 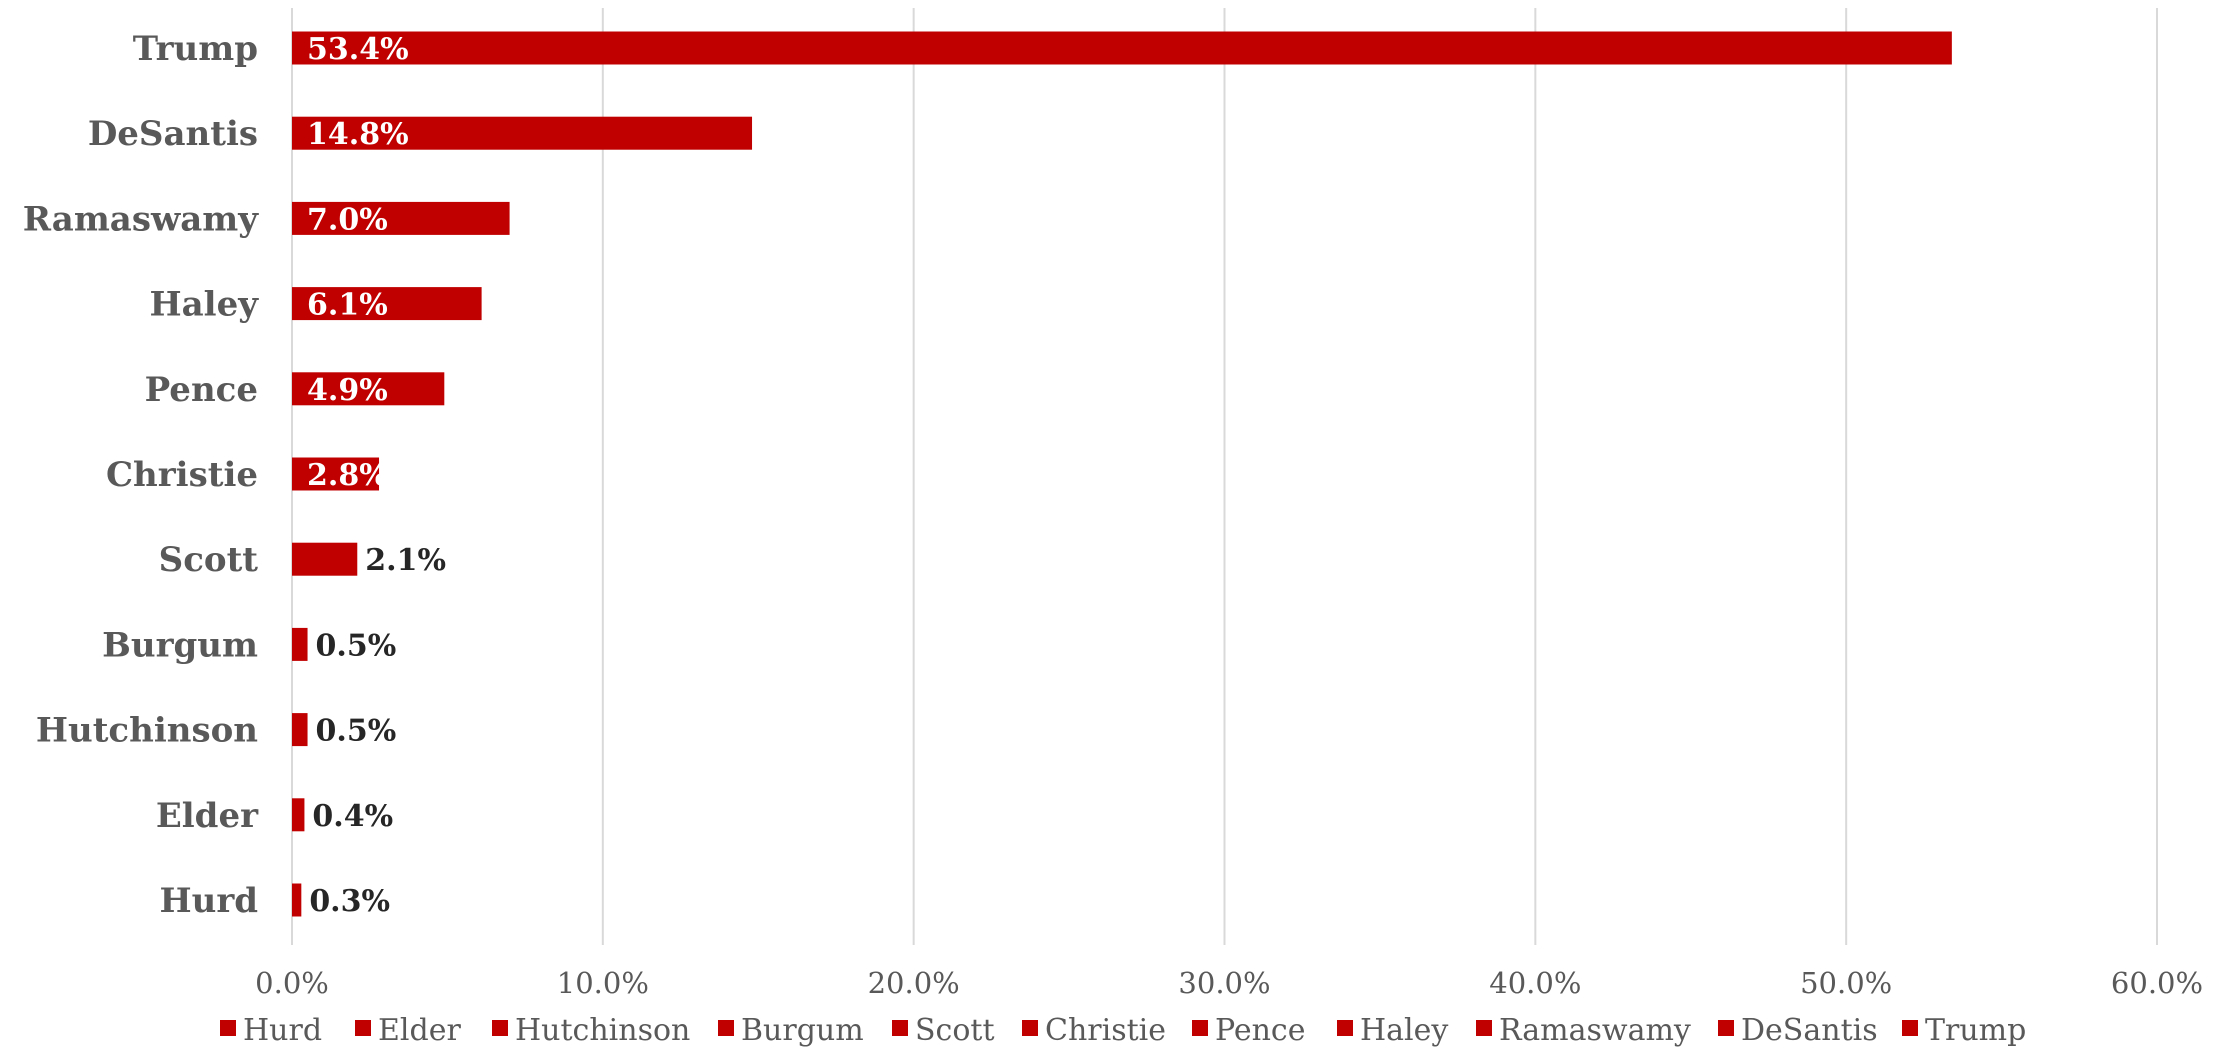 I want to click on legend-item: Hurd, so click(x=271, y=1030).